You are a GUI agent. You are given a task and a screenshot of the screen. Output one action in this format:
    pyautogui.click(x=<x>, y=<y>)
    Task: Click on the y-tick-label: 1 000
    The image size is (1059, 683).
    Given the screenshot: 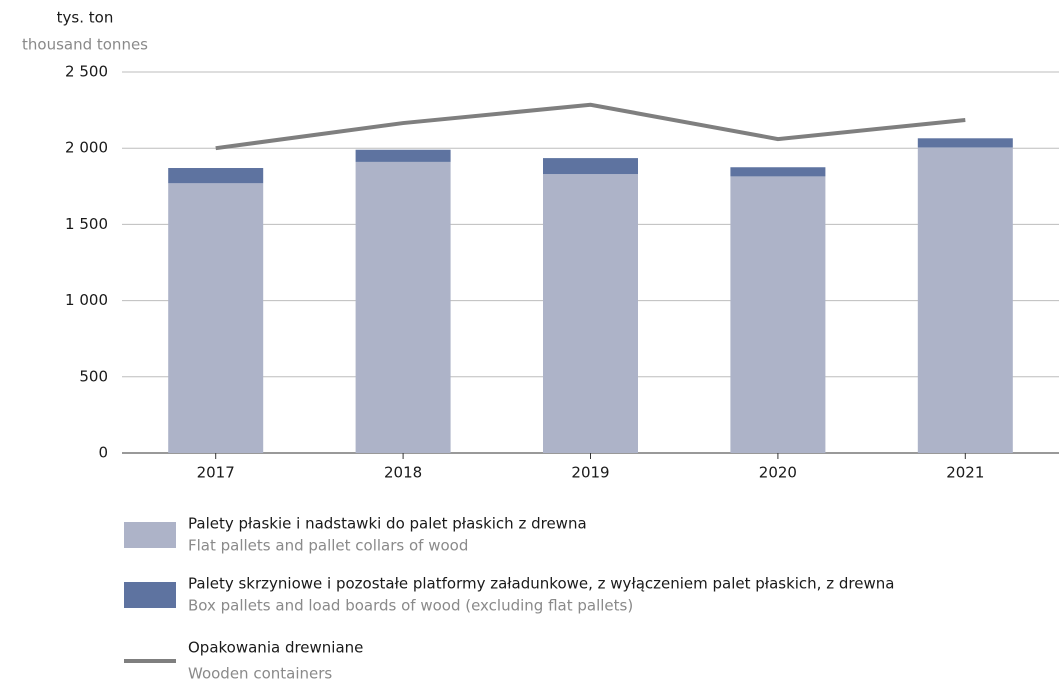 What is the action you would take?
    pyautogui.click(x=86, y=300)
    